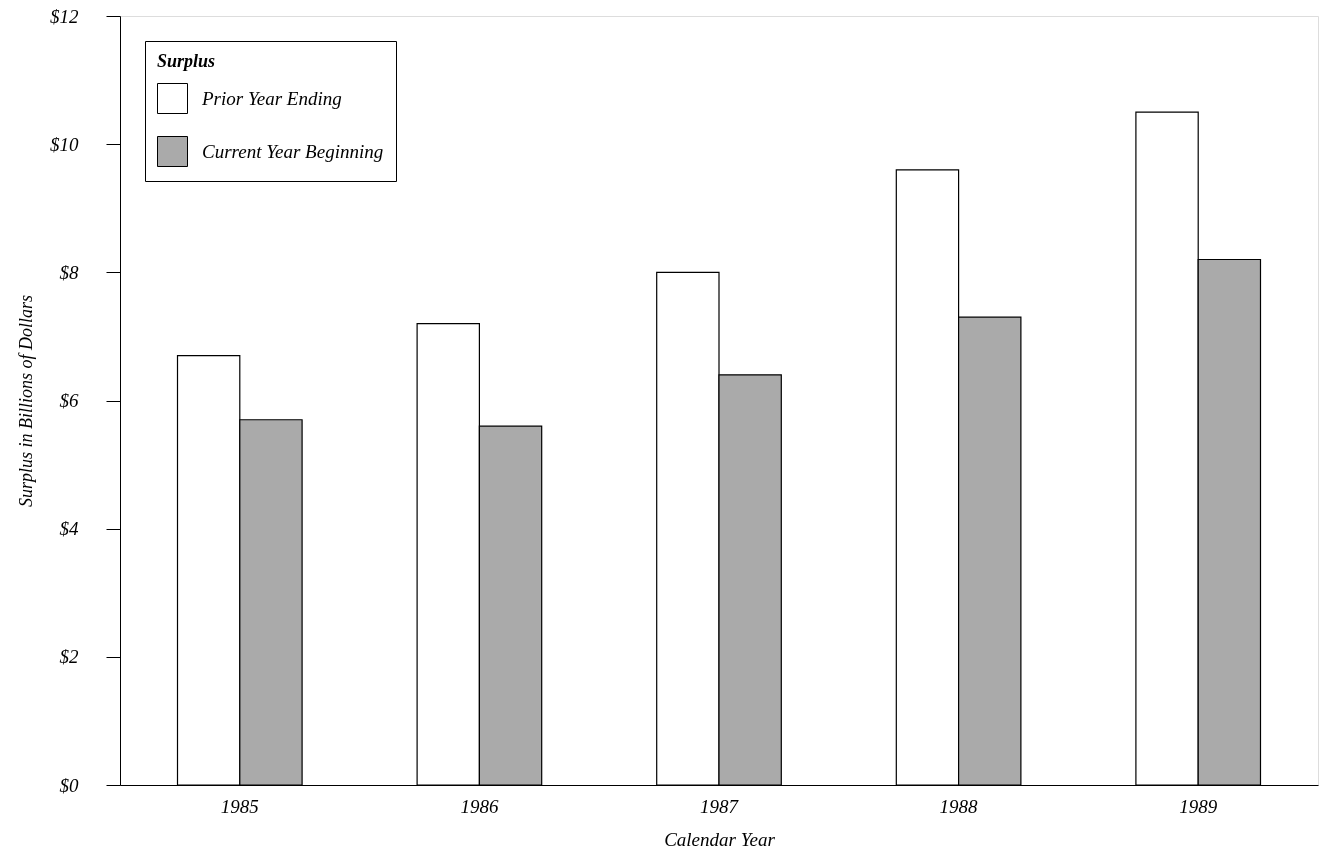 Image resolution: width=1328 pixels, height=863 pixels. Describe the element at coordinates (239, 806) in the screenshot. I see `x-tick-label: 1985` at that location.